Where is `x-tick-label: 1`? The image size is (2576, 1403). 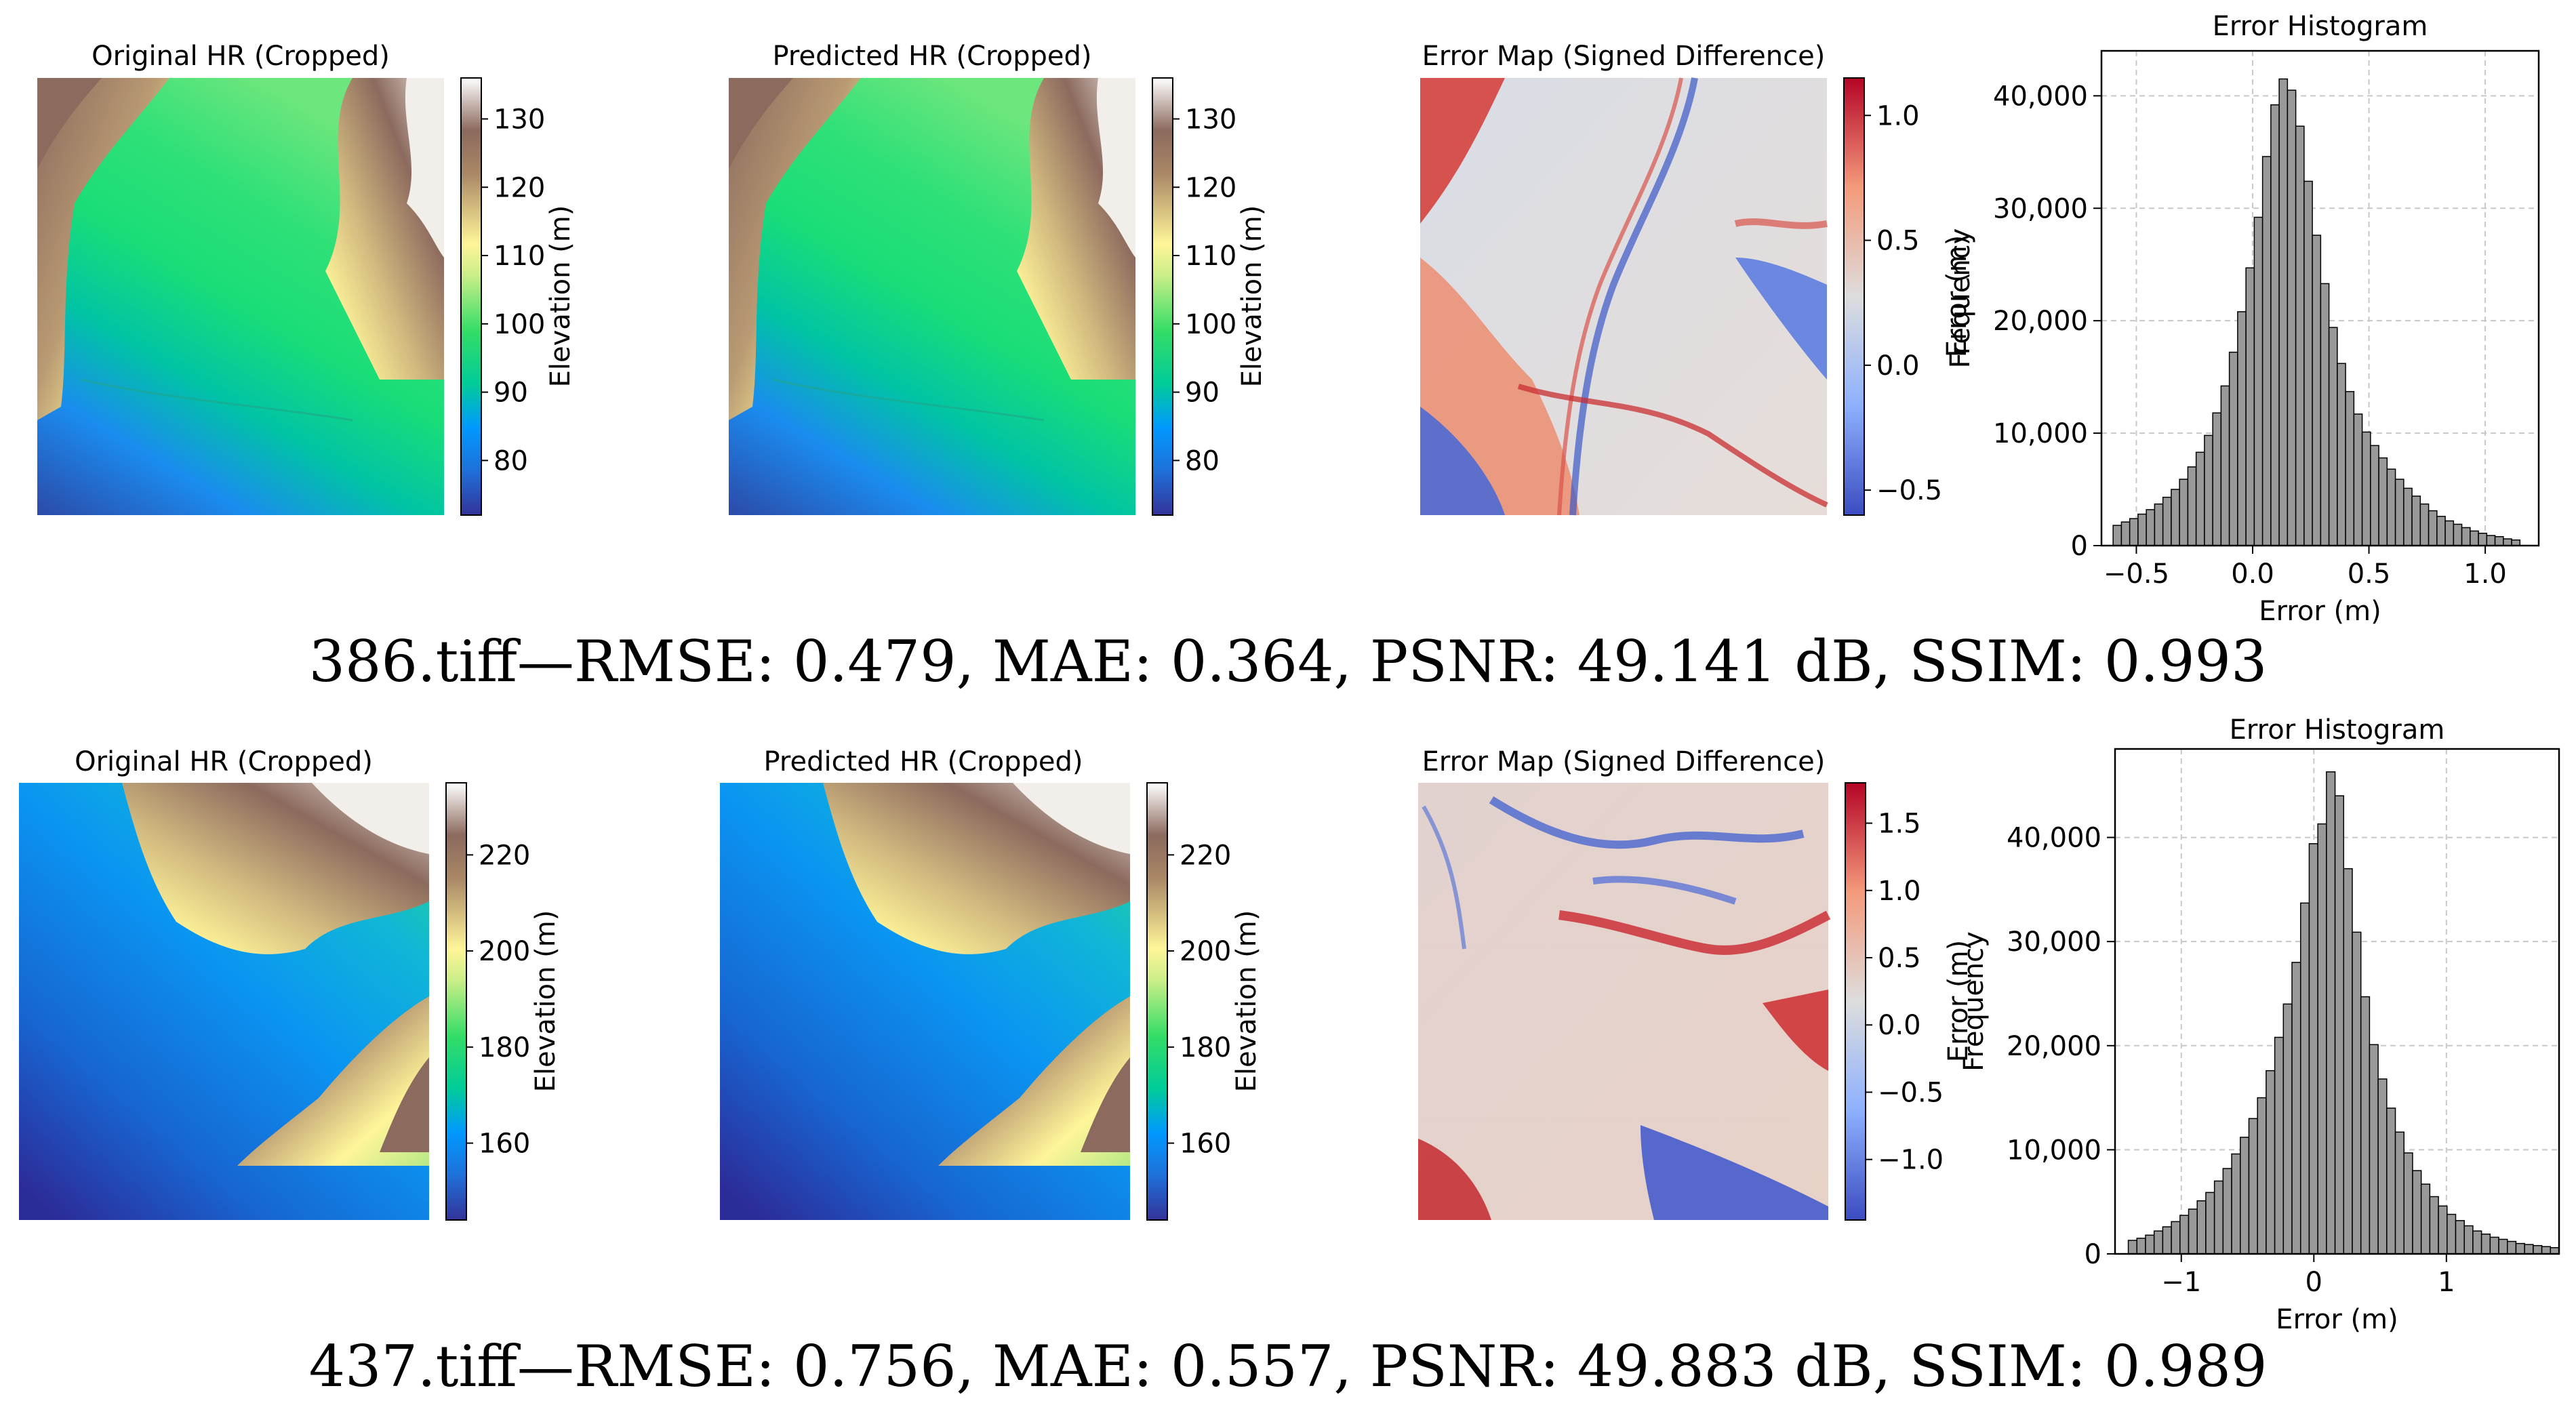 x-tick-label: 1 is located at coordinates (2446, 1283).